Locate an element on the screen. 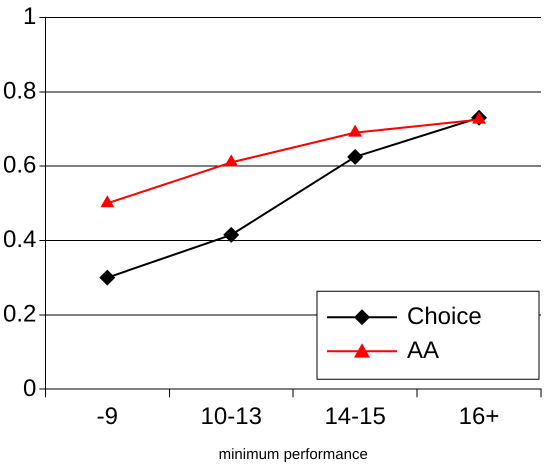 Image resolution: width=549 pixels, height=468 pixels. y-tick-label: 0.6 is located at coordinates (19, 165).